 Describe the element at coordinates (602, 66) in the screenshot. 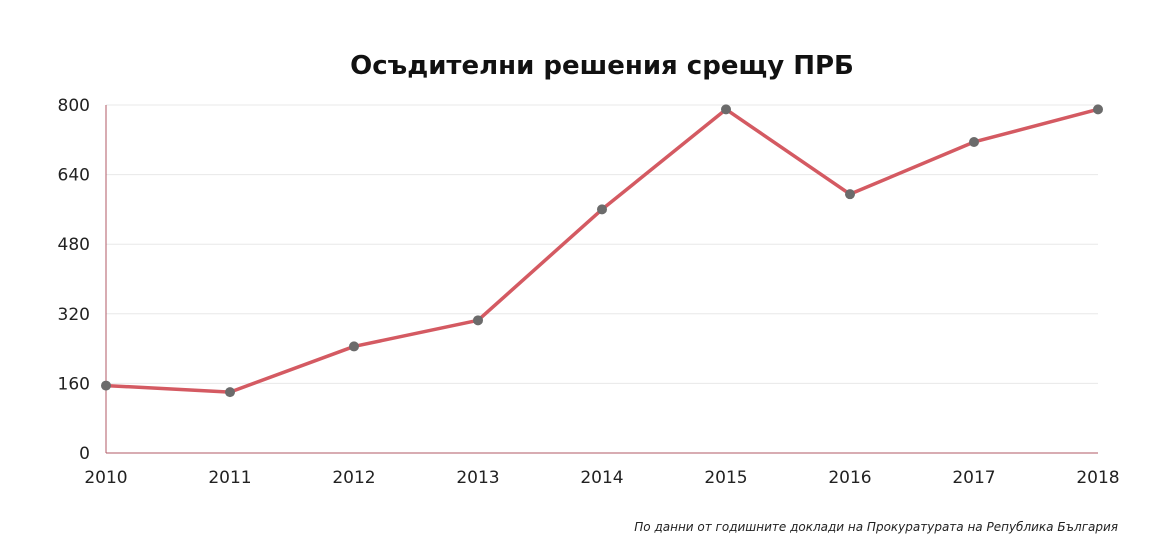

I see `chart-title: Осъдителни решения срещу ПРБ` at that location.